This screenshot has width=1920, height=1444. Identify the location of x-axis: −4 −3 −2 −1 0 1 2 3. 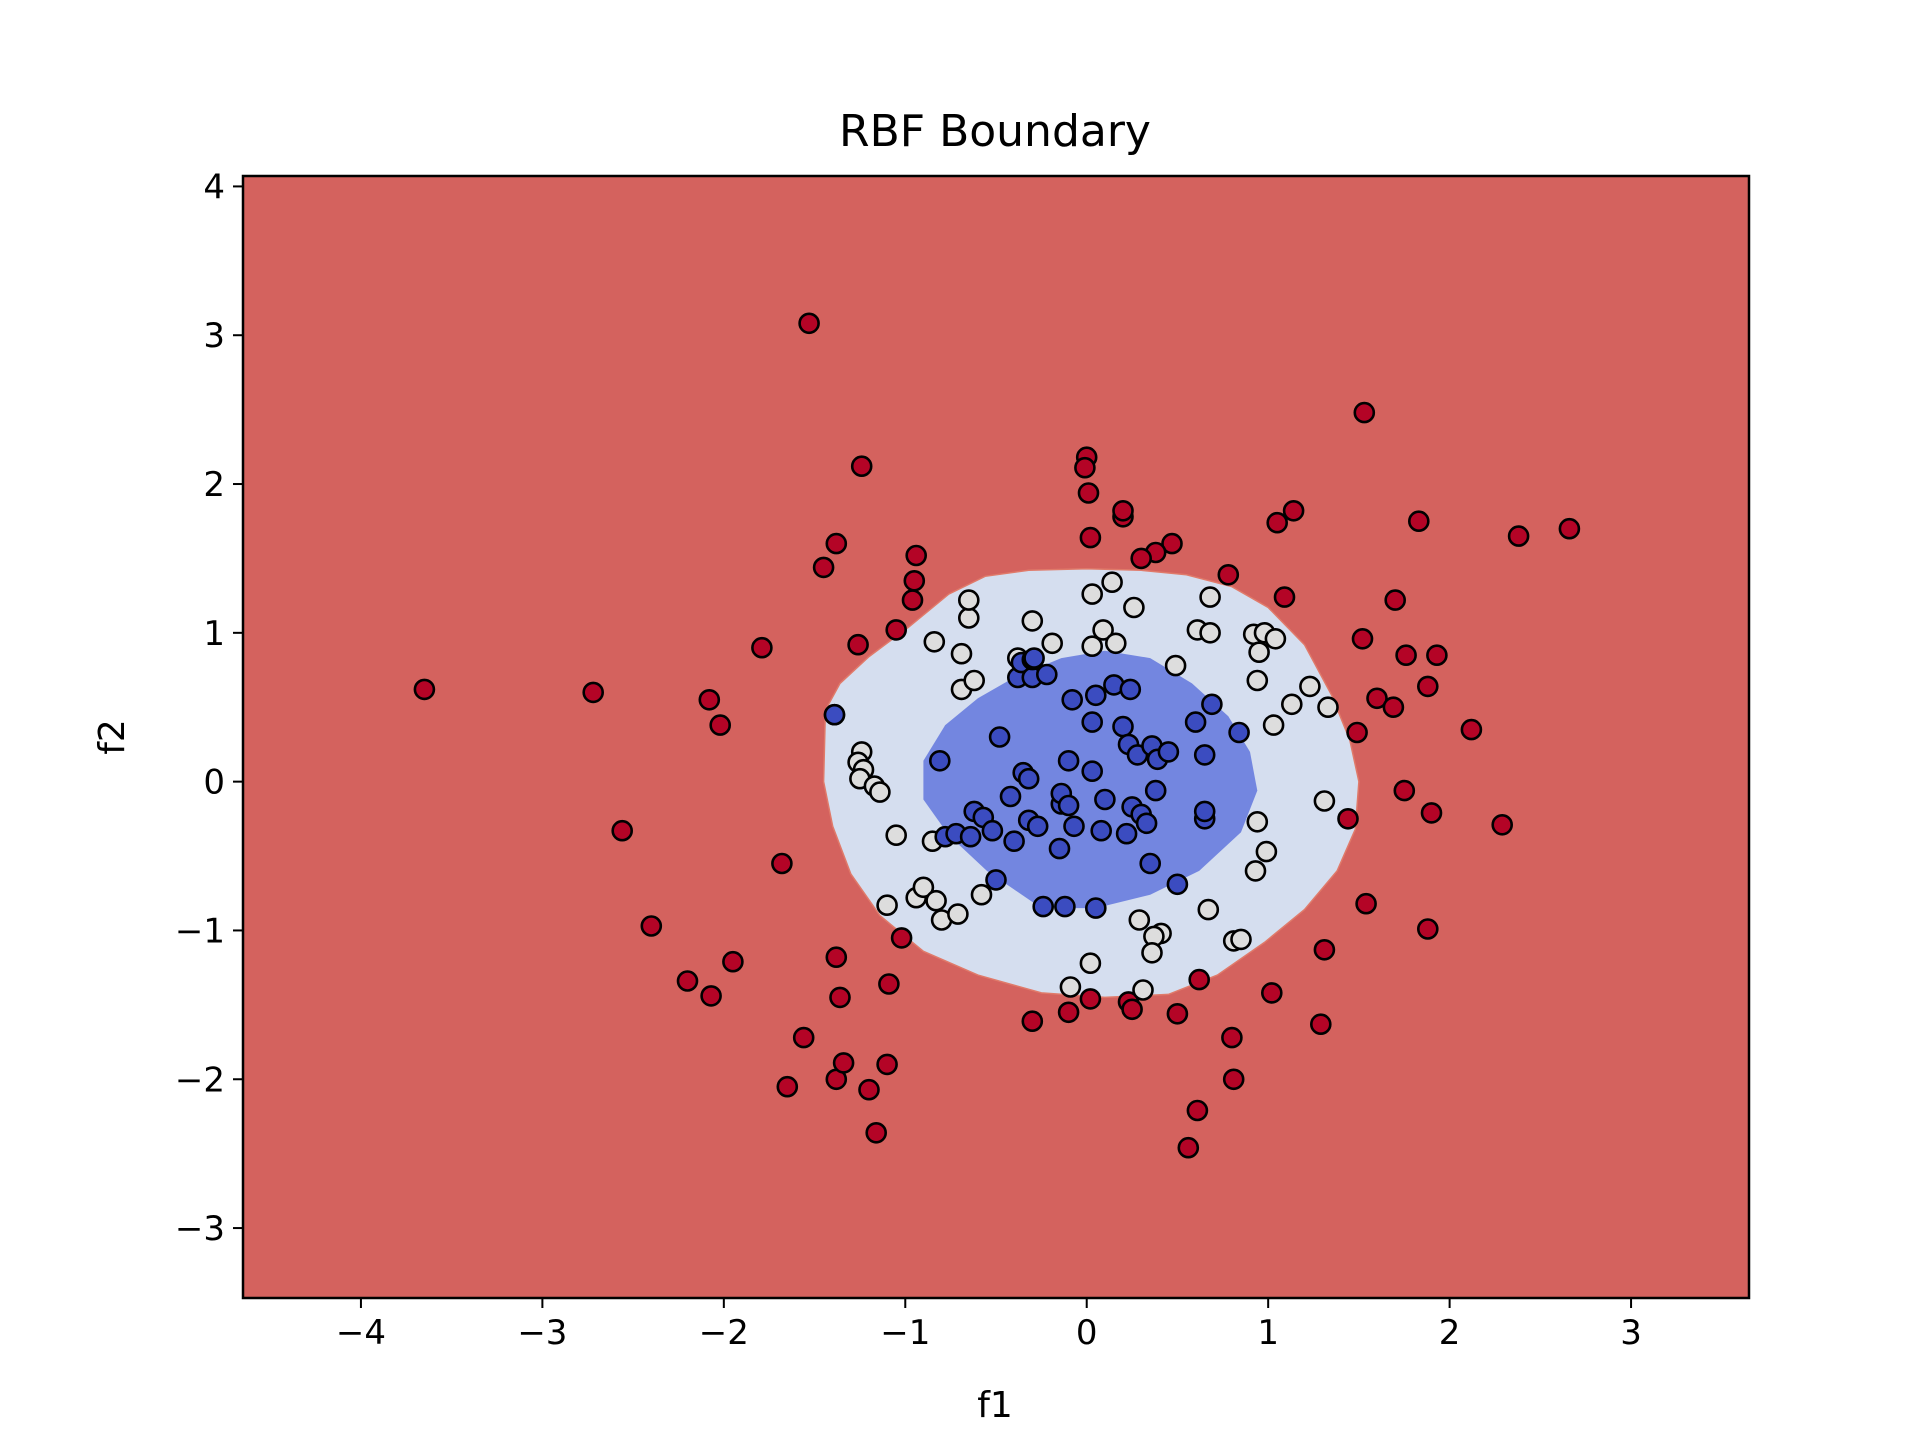
(989, 1325).